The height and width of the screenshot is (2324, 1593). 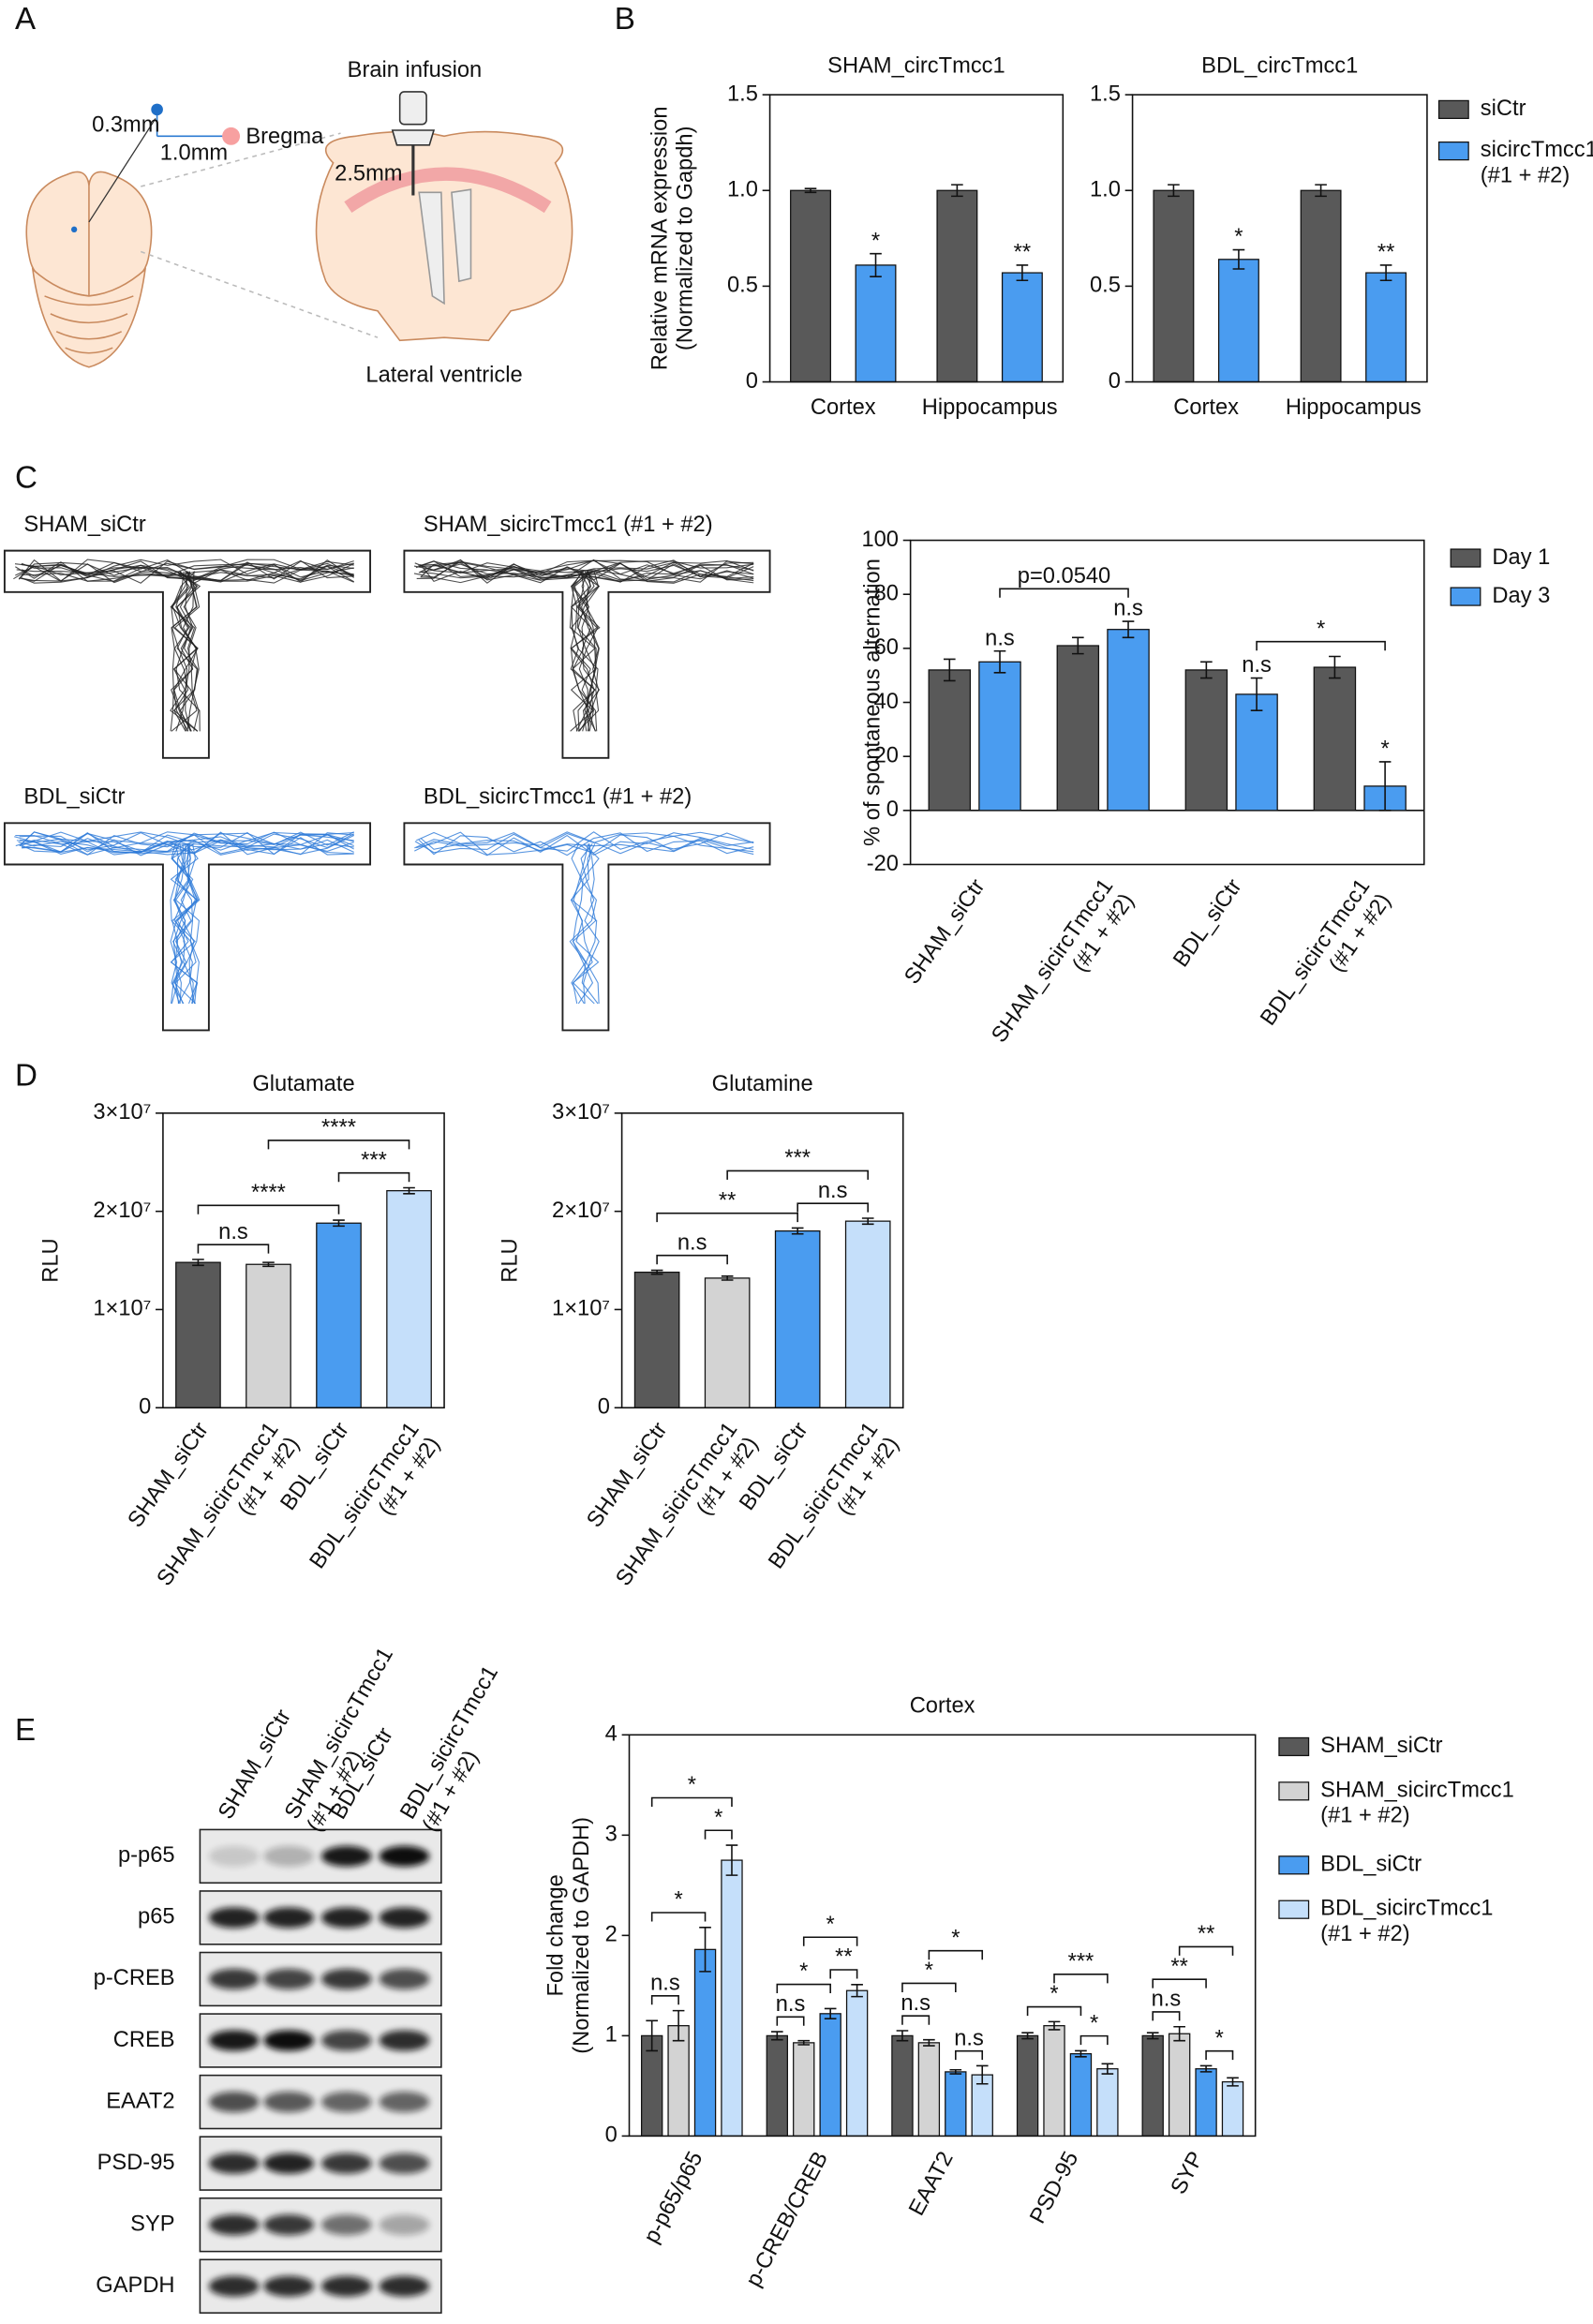 I want to click on legend-label: SHAM_sicircTmcc1 (#1 + #2), so click(x=1417, y=1803).